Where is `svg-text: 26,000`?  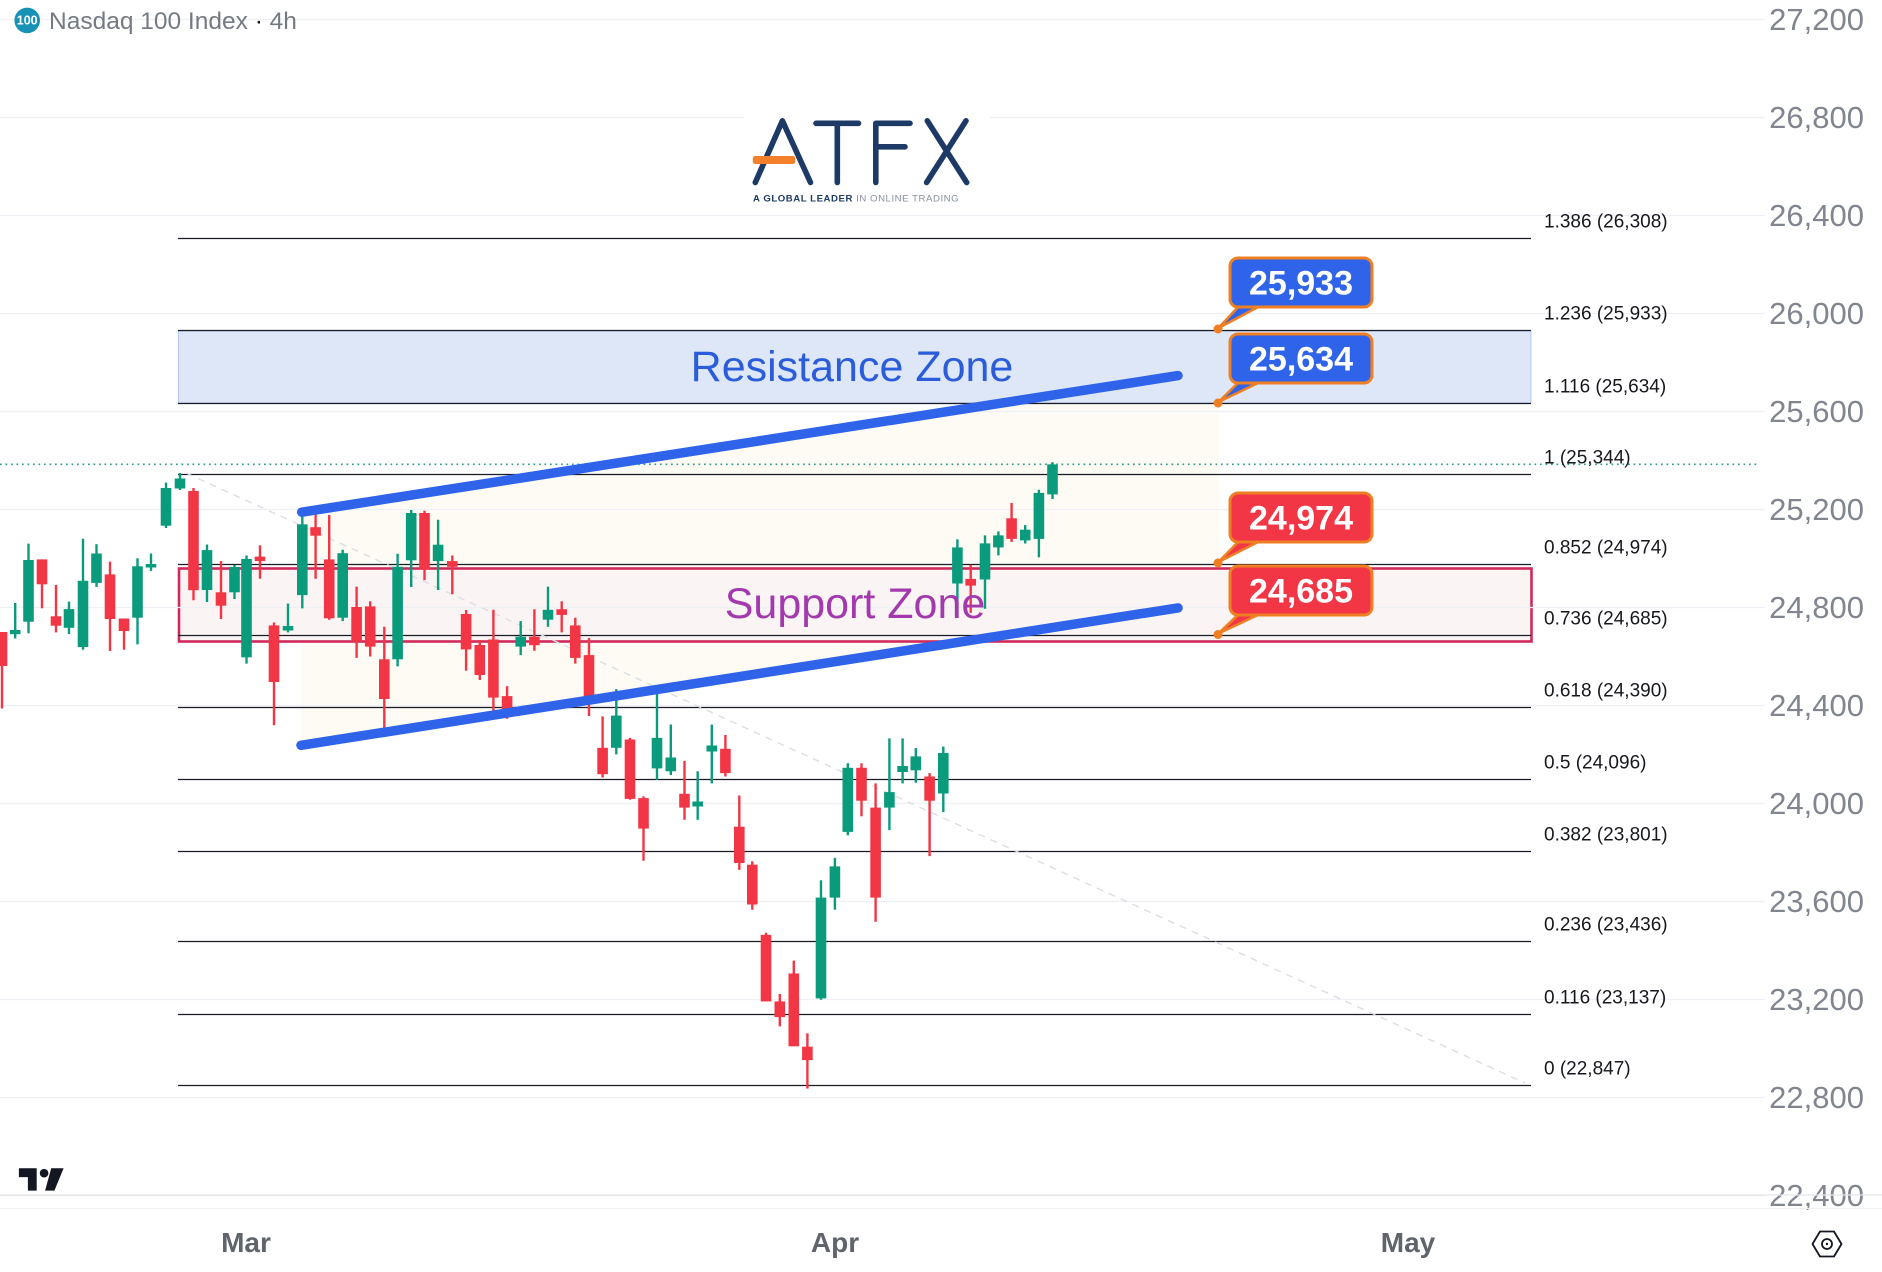
svg-text: 26,000 is located at coordinates (1816, 313).